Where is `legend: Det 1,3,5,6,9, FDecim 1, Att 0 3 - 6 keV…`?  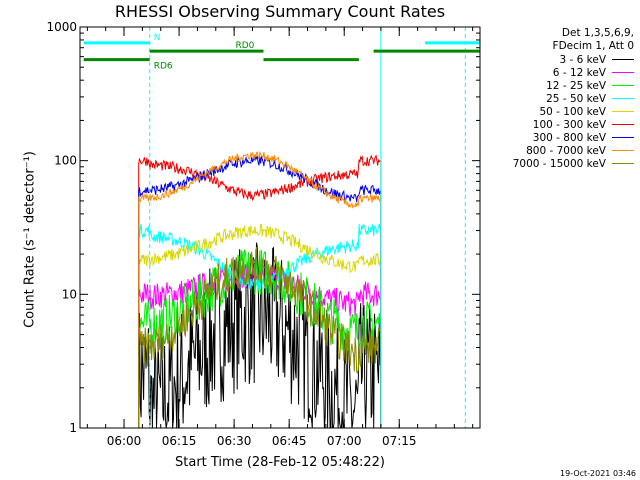 legend: Det 1,3,5,6,9, FDecim 1, Att 0 3 - 6 keV… is located at coordinates (558, 98).